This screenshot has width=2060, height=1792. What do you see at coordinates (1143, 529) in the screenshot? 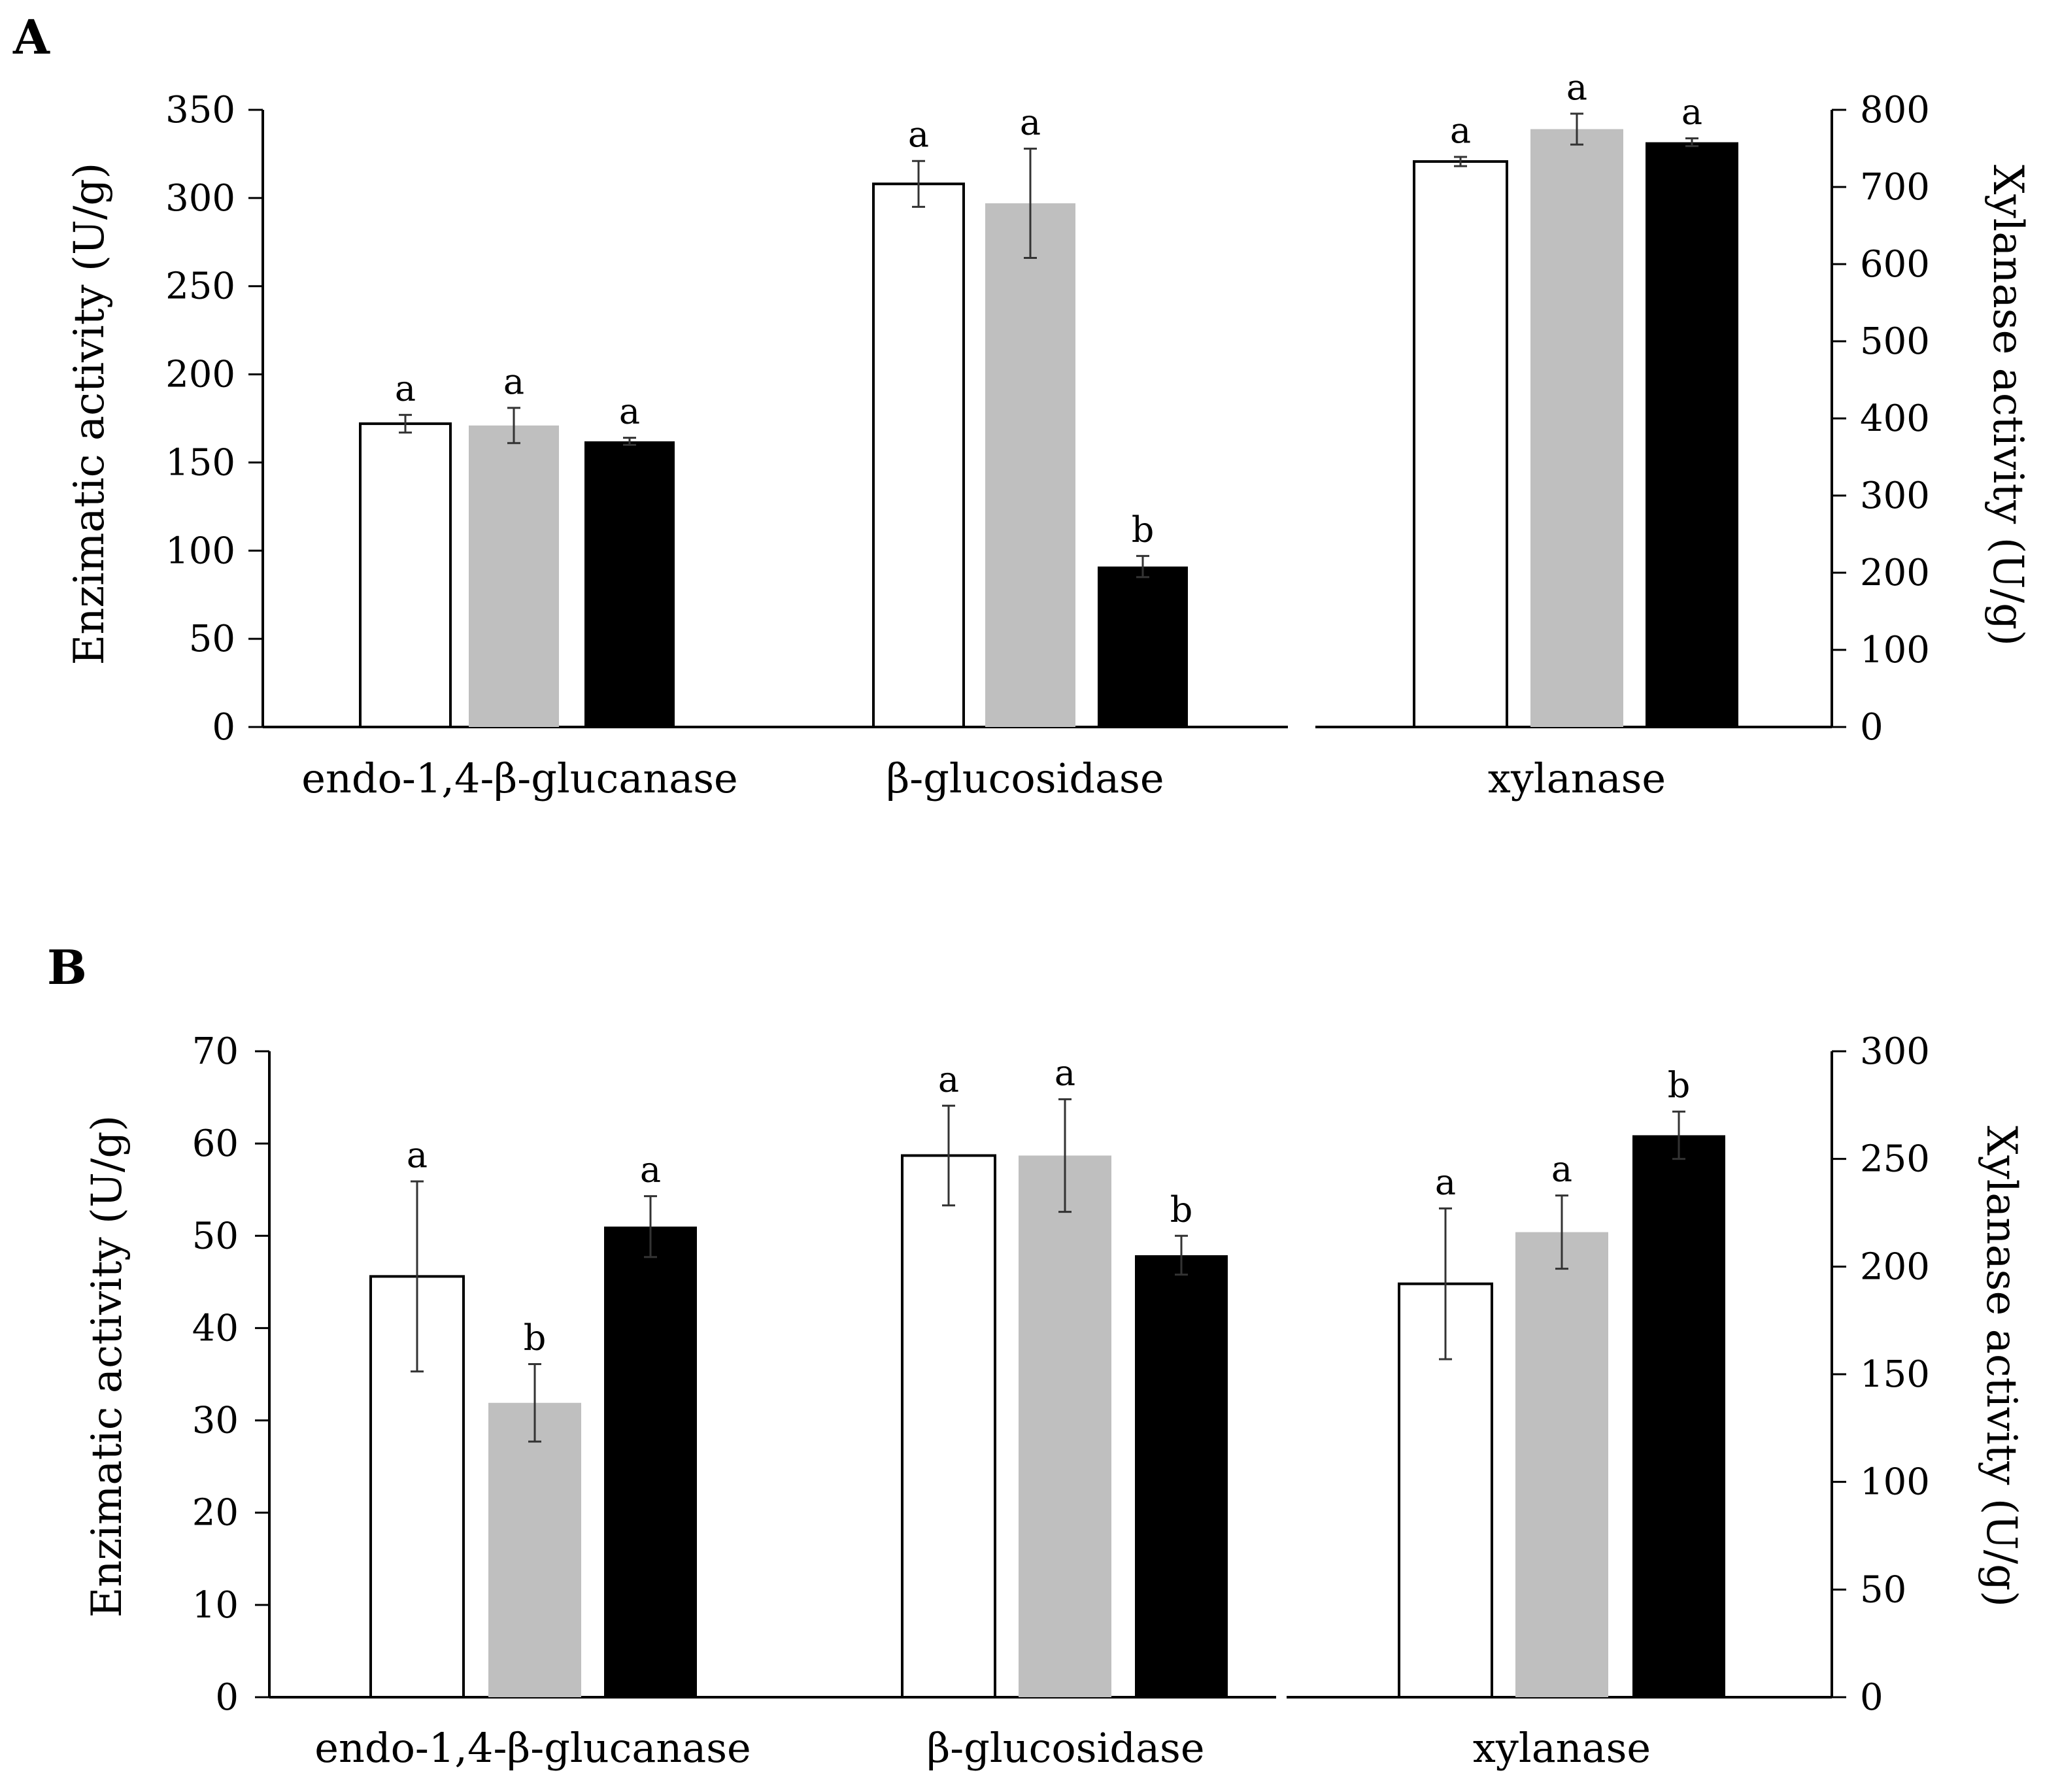
I see `panel-a-significance-letter: b` at bounding box center [1143, 529].